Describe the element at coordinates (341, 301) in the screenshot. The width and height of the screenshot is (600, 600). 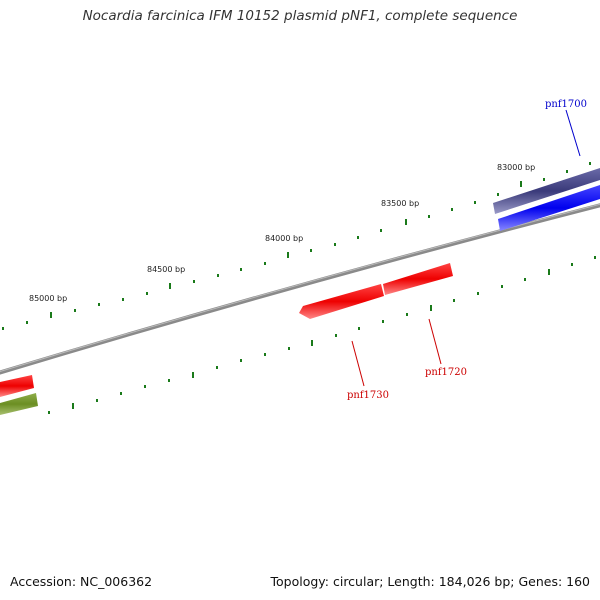
I see `gene-block-pnf1730` at that location.